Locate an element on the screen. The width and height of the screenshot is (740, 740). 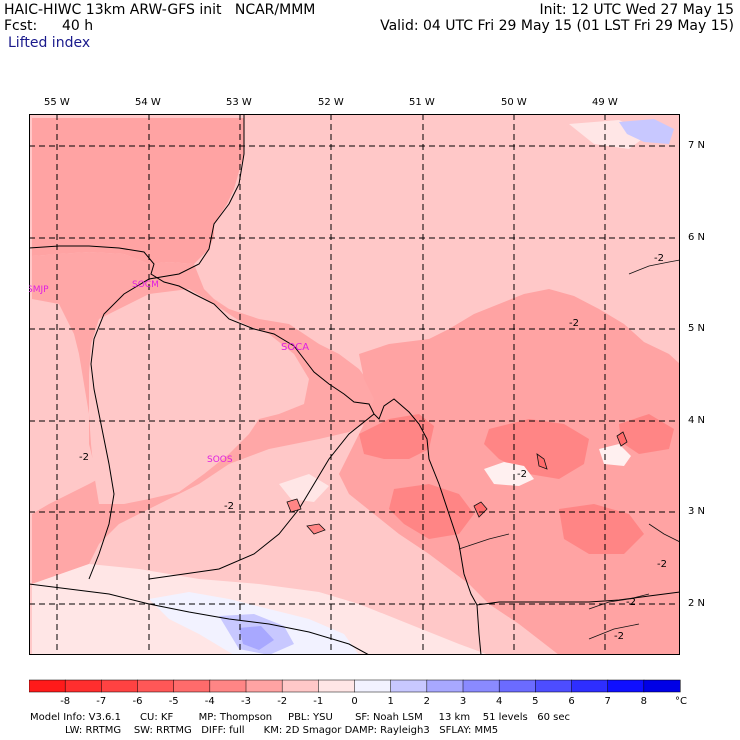
suriname-border is located at coordinates (166, 347).